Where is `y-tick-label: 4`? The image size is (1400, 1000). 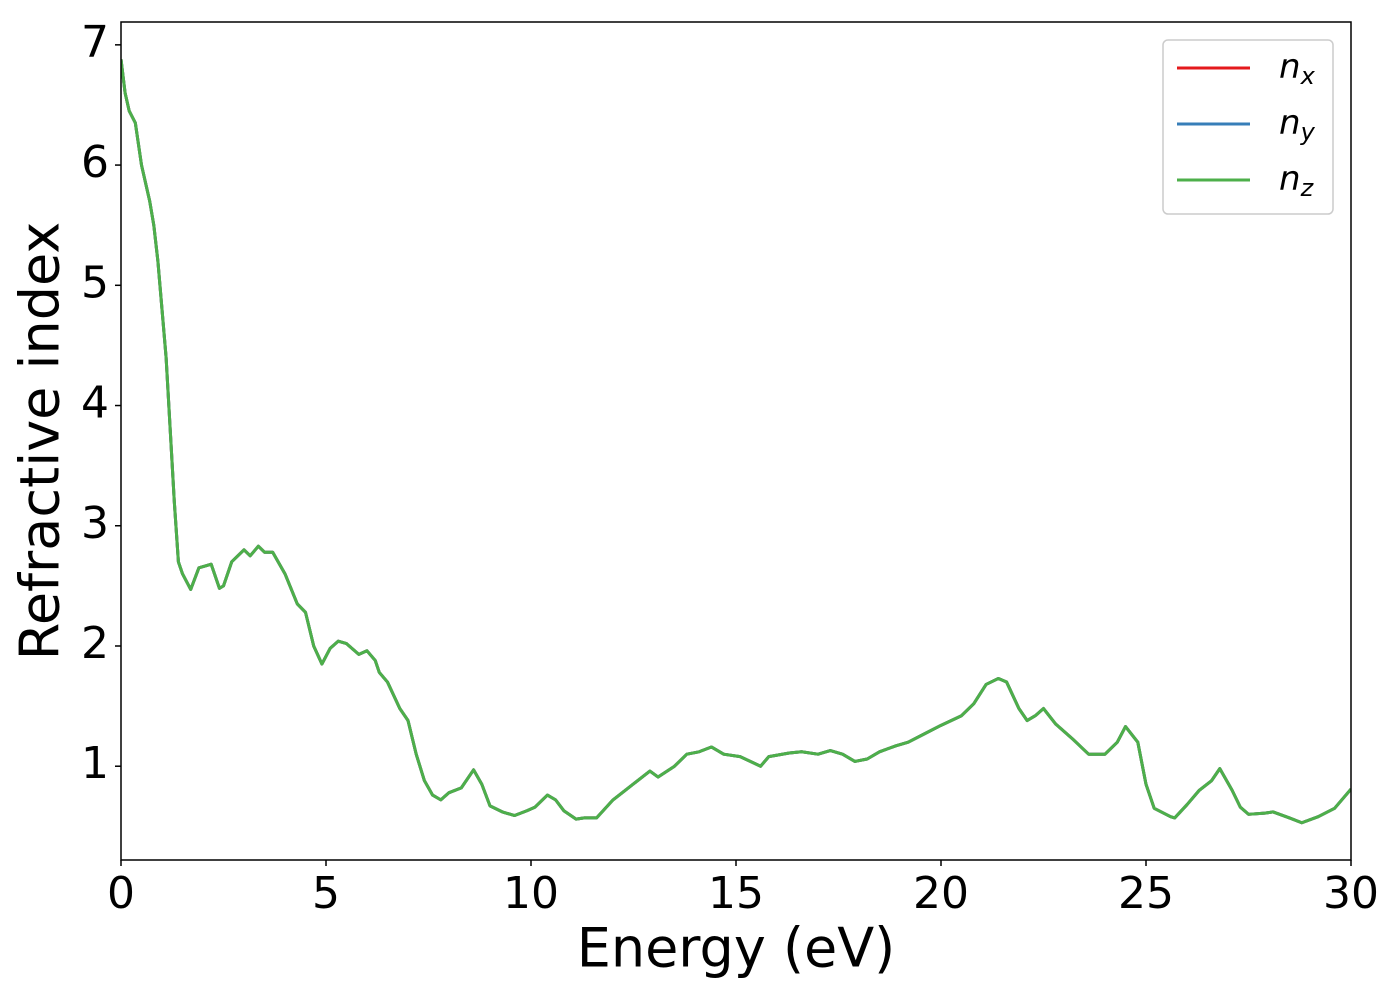
y-tick-label: 4 is located at coordinates (95, 403).